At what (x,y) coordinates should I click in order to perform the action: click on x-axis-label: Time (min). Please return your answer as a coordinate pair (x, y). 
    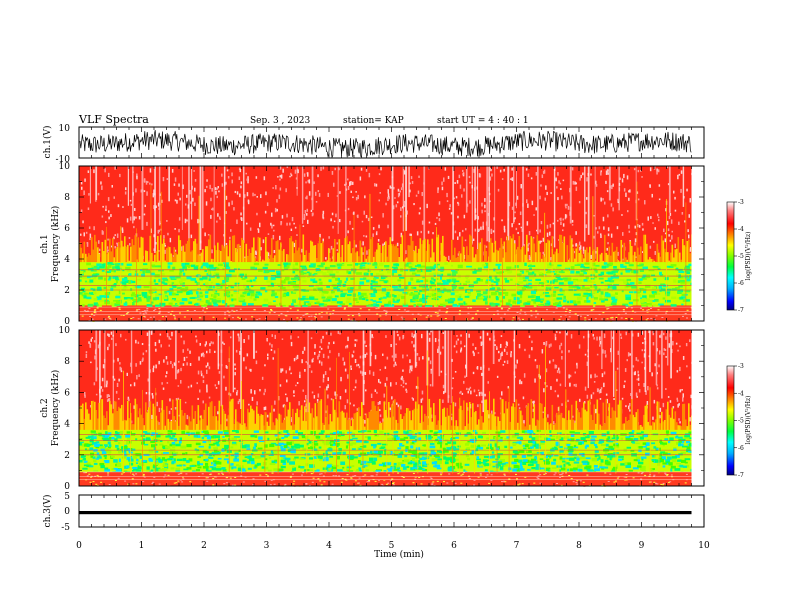
    Looking at the image, I should click on (399, 554).